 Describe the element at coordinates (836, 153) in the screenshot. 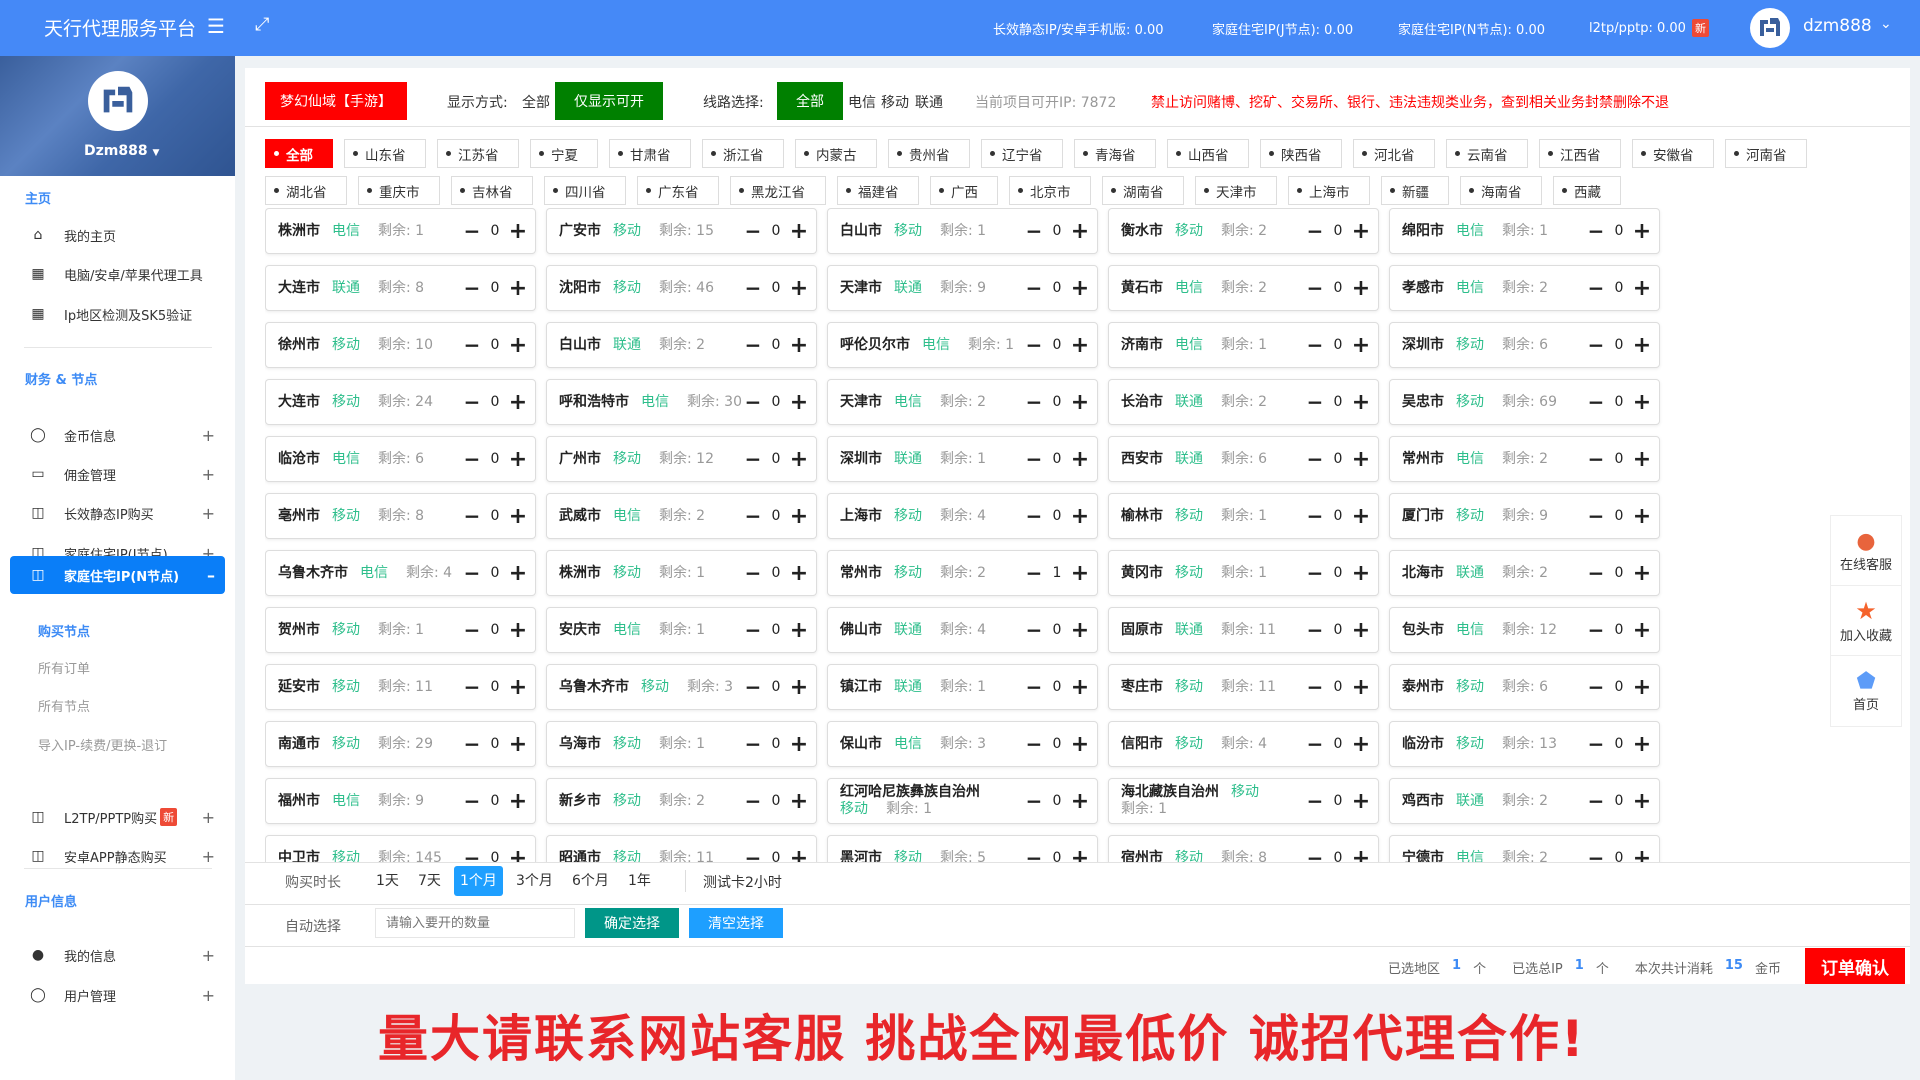

I see `province-filter: 内蒙古` at that location.